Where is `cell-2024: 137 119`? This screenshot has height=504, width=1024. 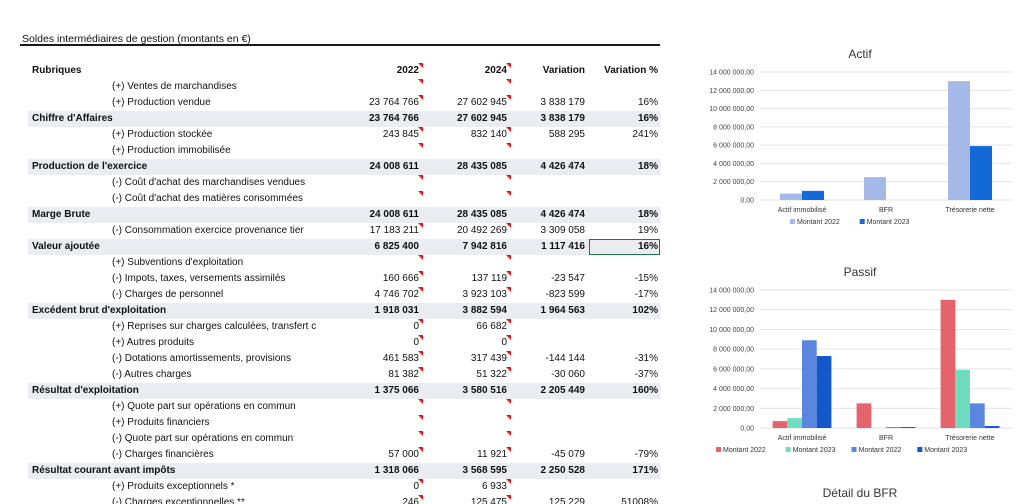 cell-2024: 137 119 is located at coordinates (489, 278).